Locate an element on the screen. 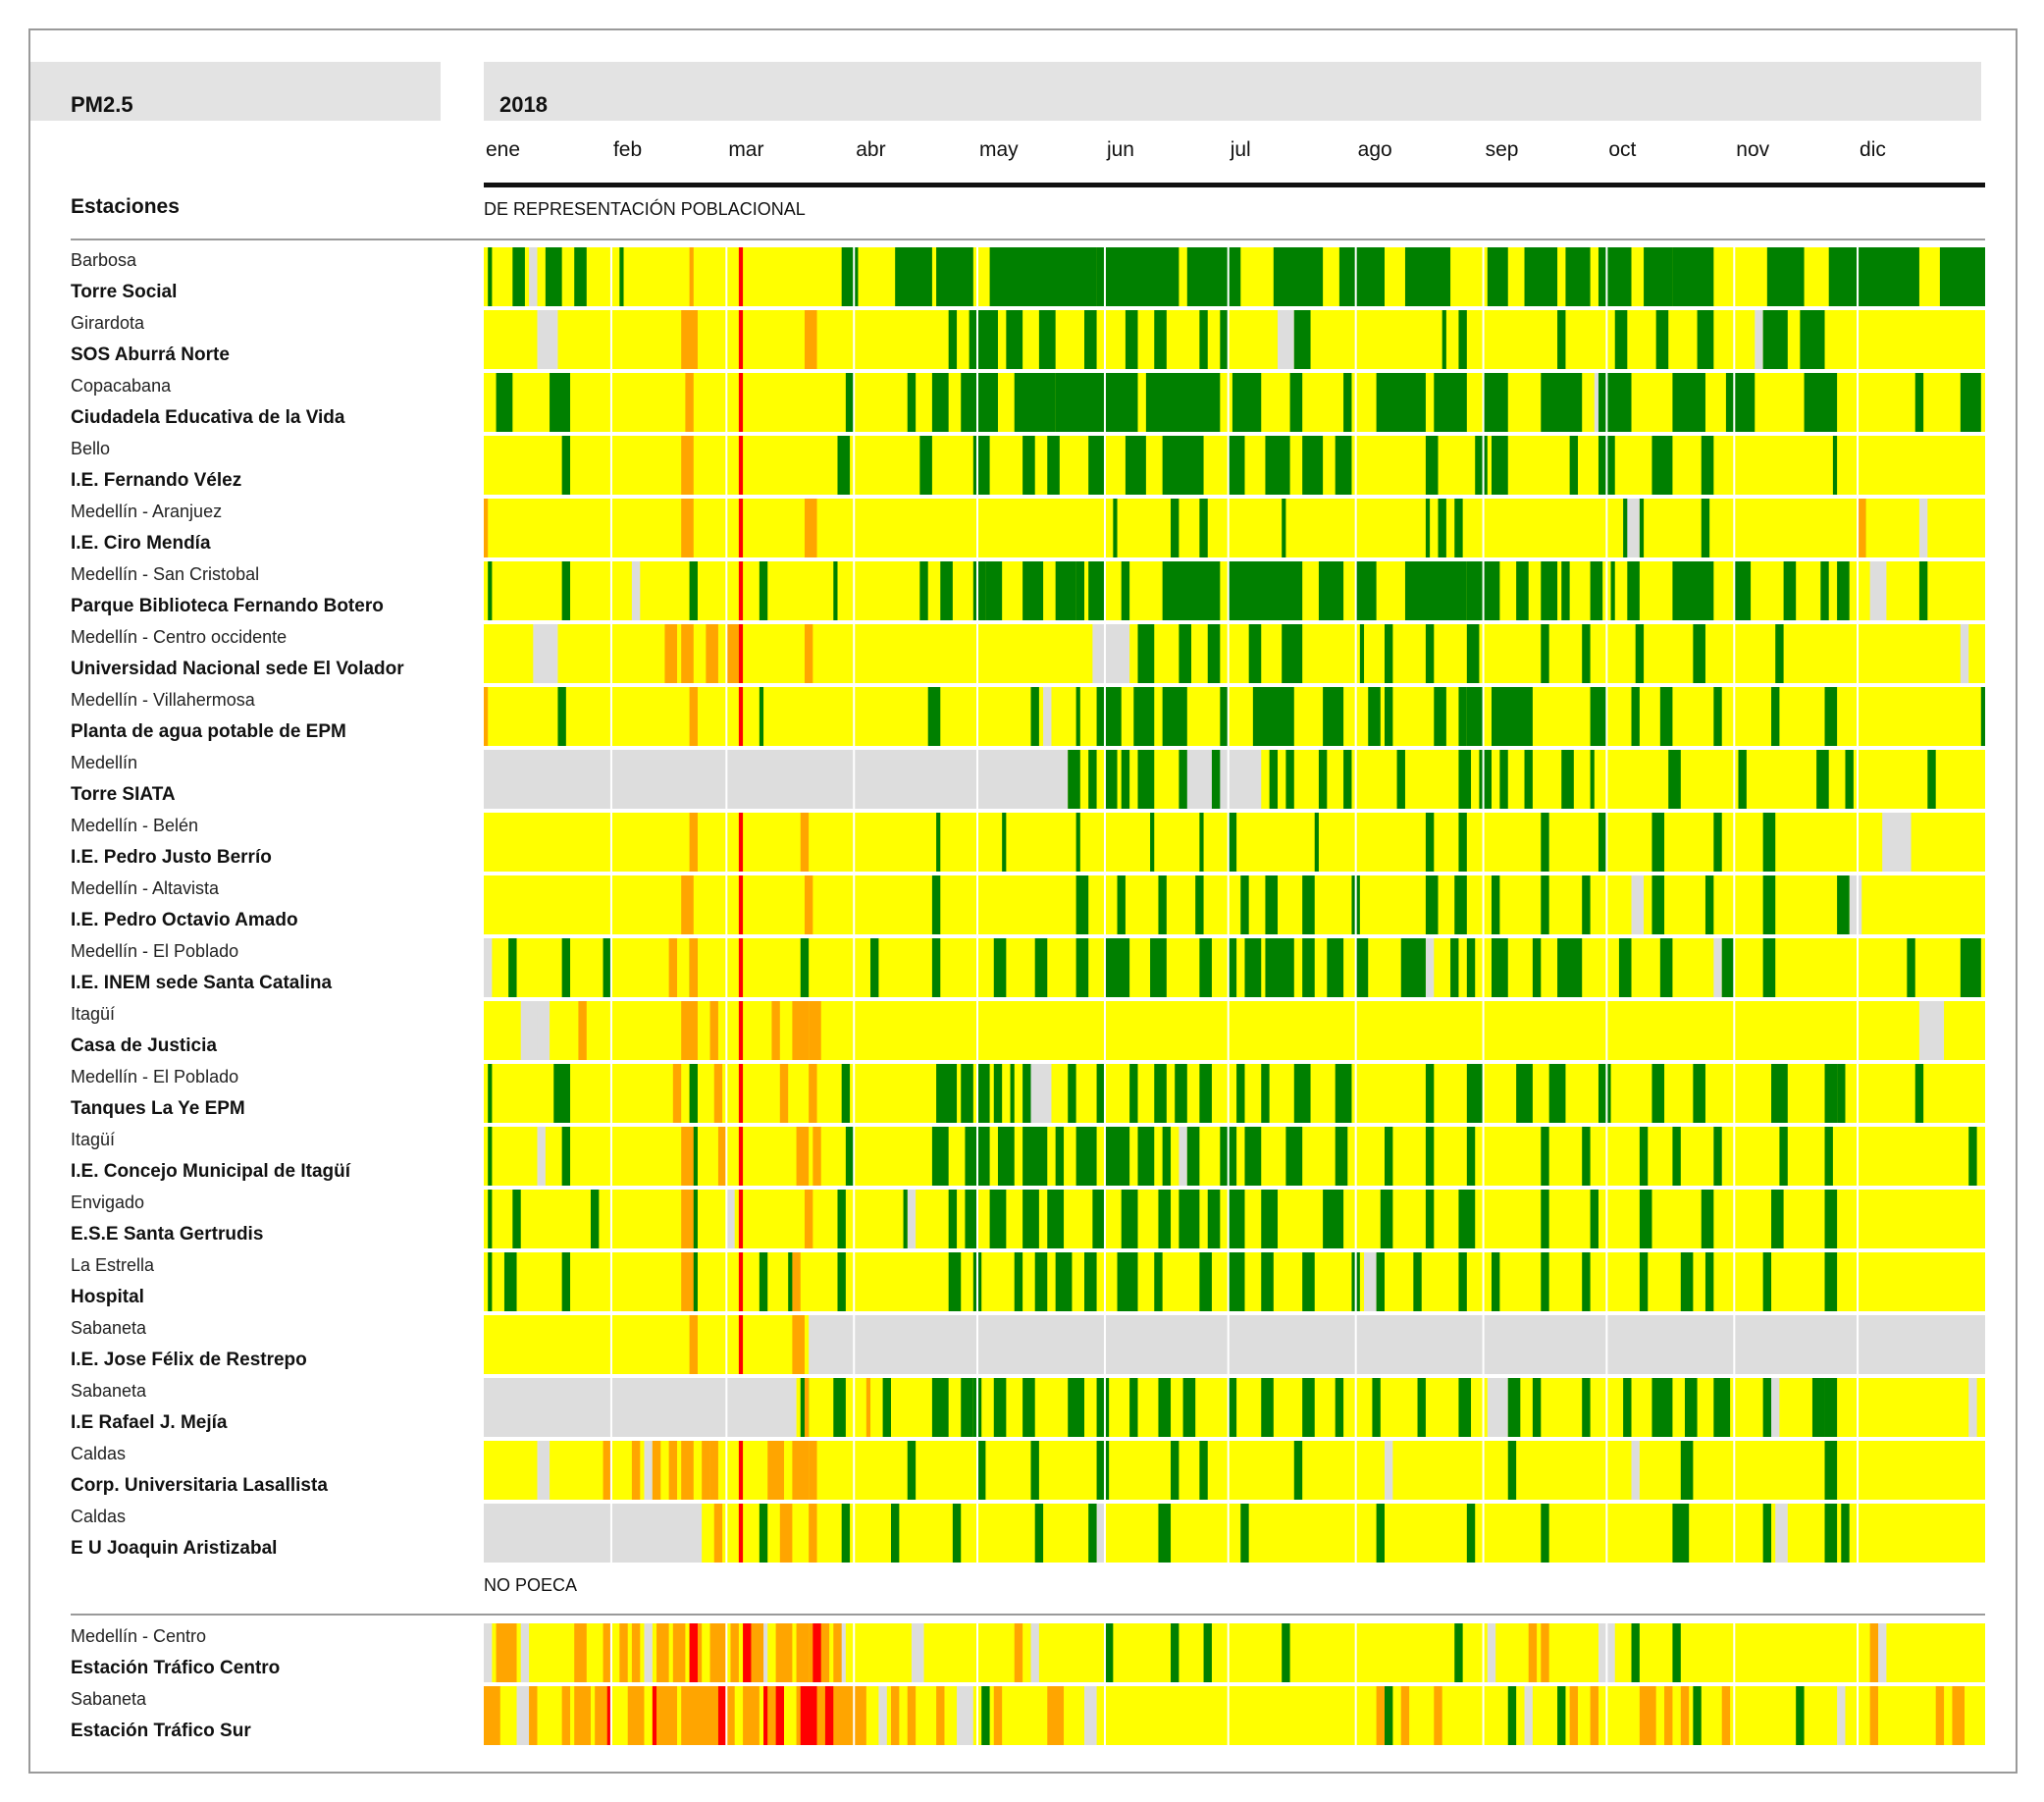 The width and height of the screenshot is (2044, 1802). station-municipio: Medellín - Villahermosa is located at coordinates (163, 700).